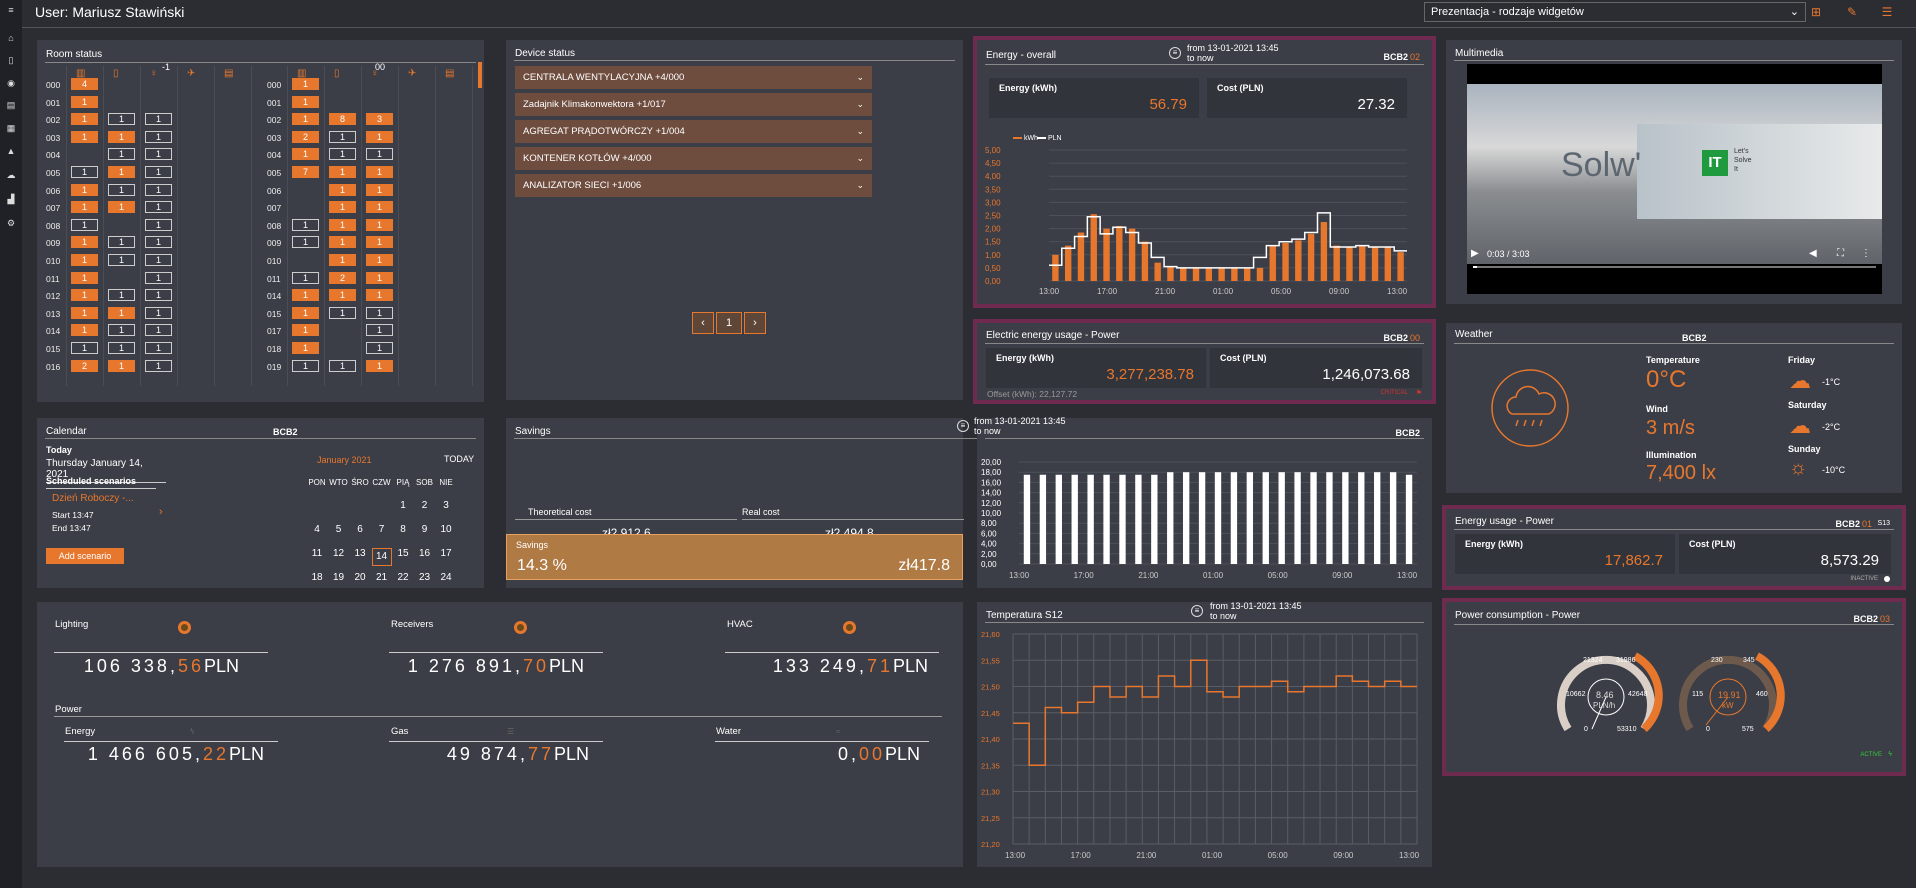  I want to click on calendar-day: 4, so click(317, 529).